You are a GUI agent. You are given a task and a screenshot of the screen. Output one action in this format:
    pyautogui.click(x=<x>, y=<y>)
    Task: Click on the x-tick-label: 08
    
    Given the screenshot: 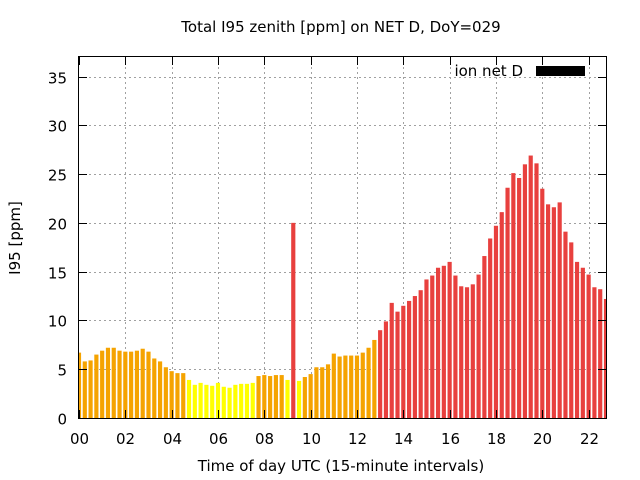 What is the action you would take?
    pyautogui.click(x=264, y=439)
    